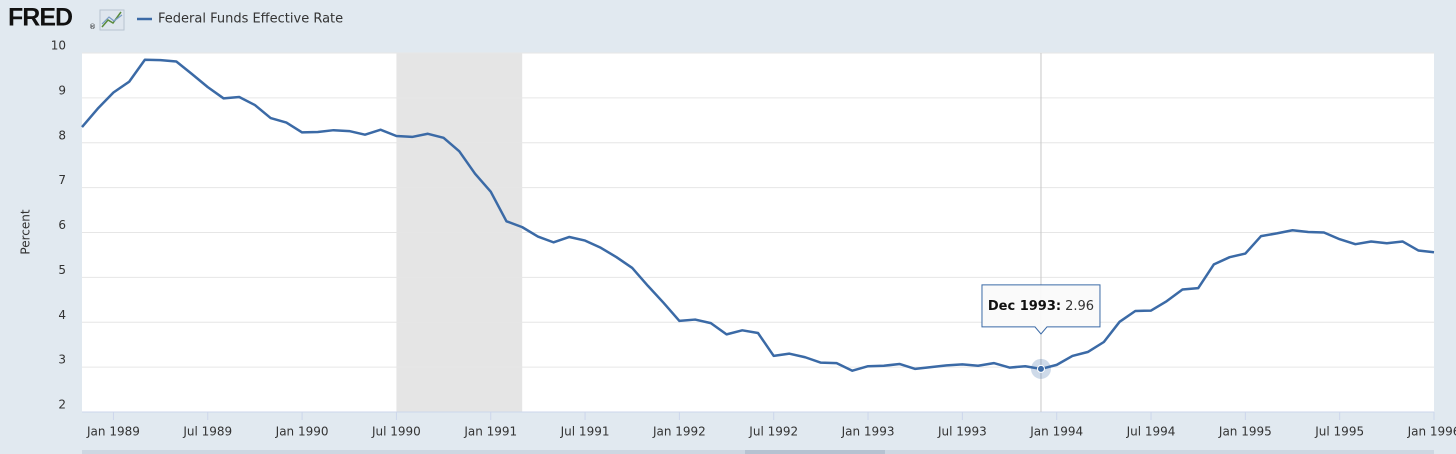  Describe the element at coordinates (302, 432) in the screenshot. I see `x-tick-label: Jan 1990` at that location.